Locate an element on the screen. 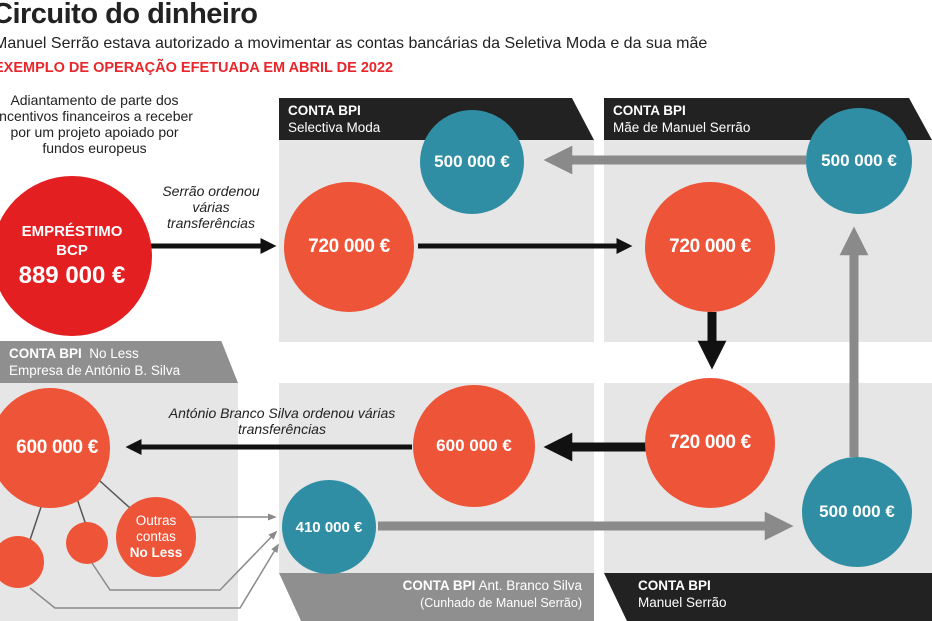 The width and height of the screenshot is (932, 621). other-accounts-circle: Outras contas No Less is located at coordinates (156, 537).